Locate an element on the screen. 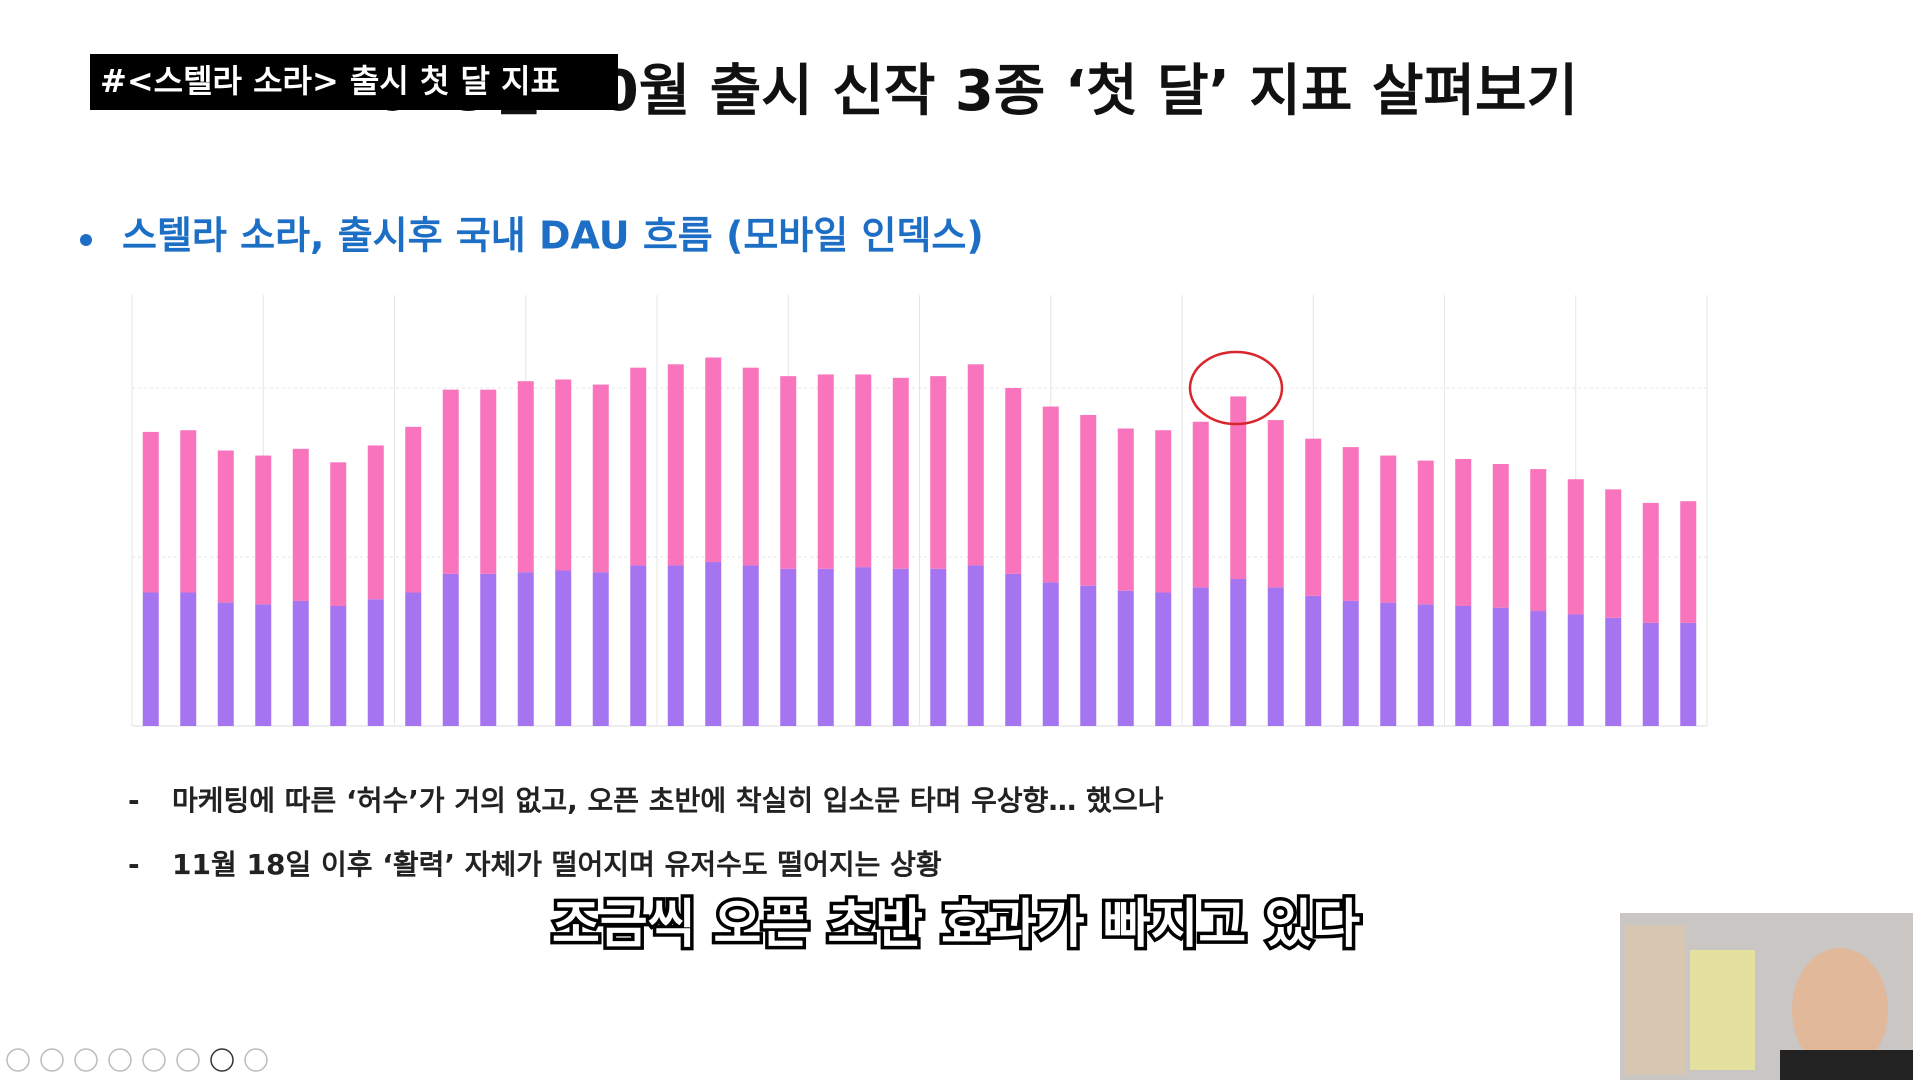 Image resolution: width=1913 pixels, height=1080 pixels. dash: - is located at coordinates (134, 800).